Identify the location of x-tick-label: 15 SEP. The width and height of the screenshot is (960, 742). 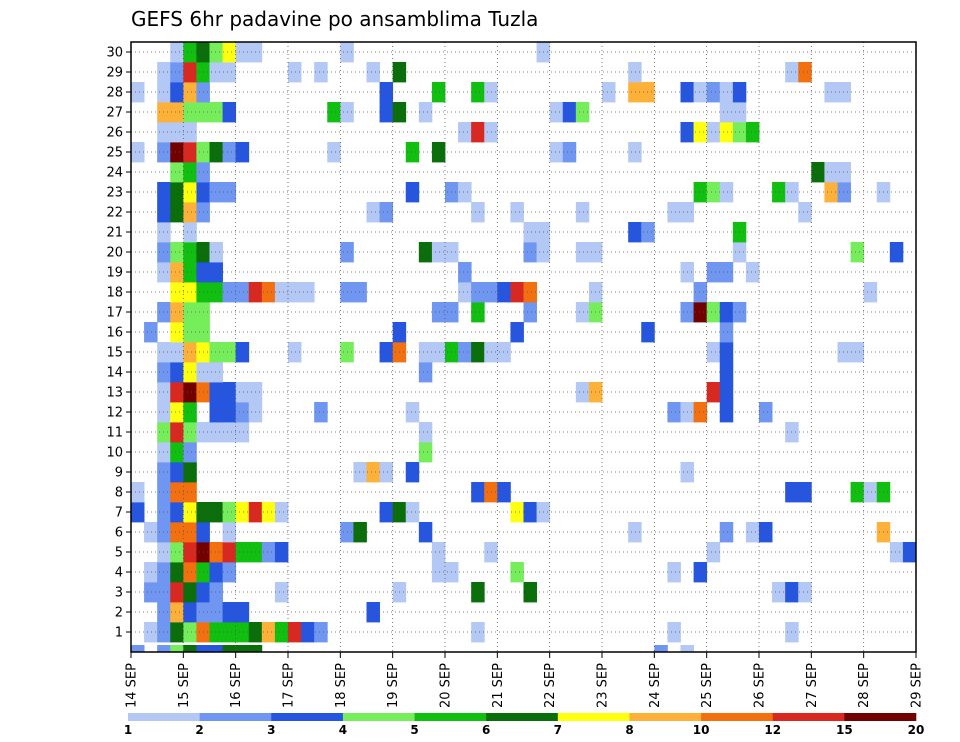
(184, 685).